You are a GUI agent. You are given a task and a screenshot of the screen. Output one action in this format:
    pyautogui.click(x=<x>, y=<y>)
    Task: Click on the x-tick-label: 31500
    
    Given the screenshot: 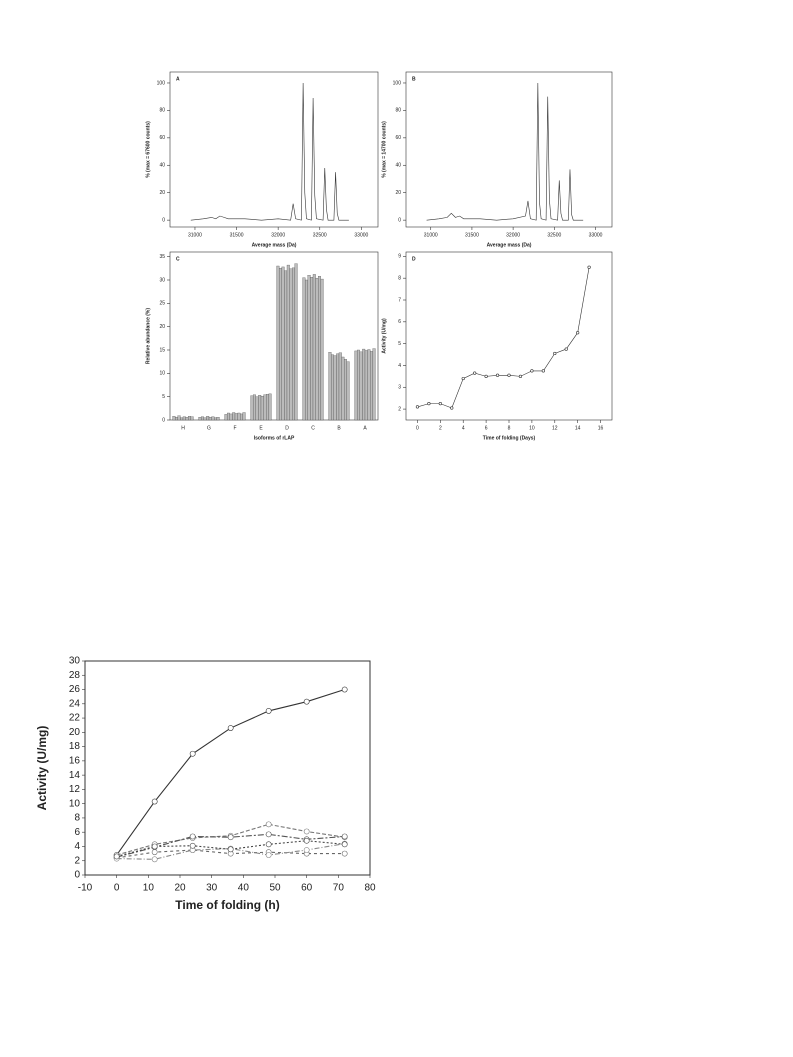 What is the action you would take?
    pyautogui.click(x=472, y=235)
    